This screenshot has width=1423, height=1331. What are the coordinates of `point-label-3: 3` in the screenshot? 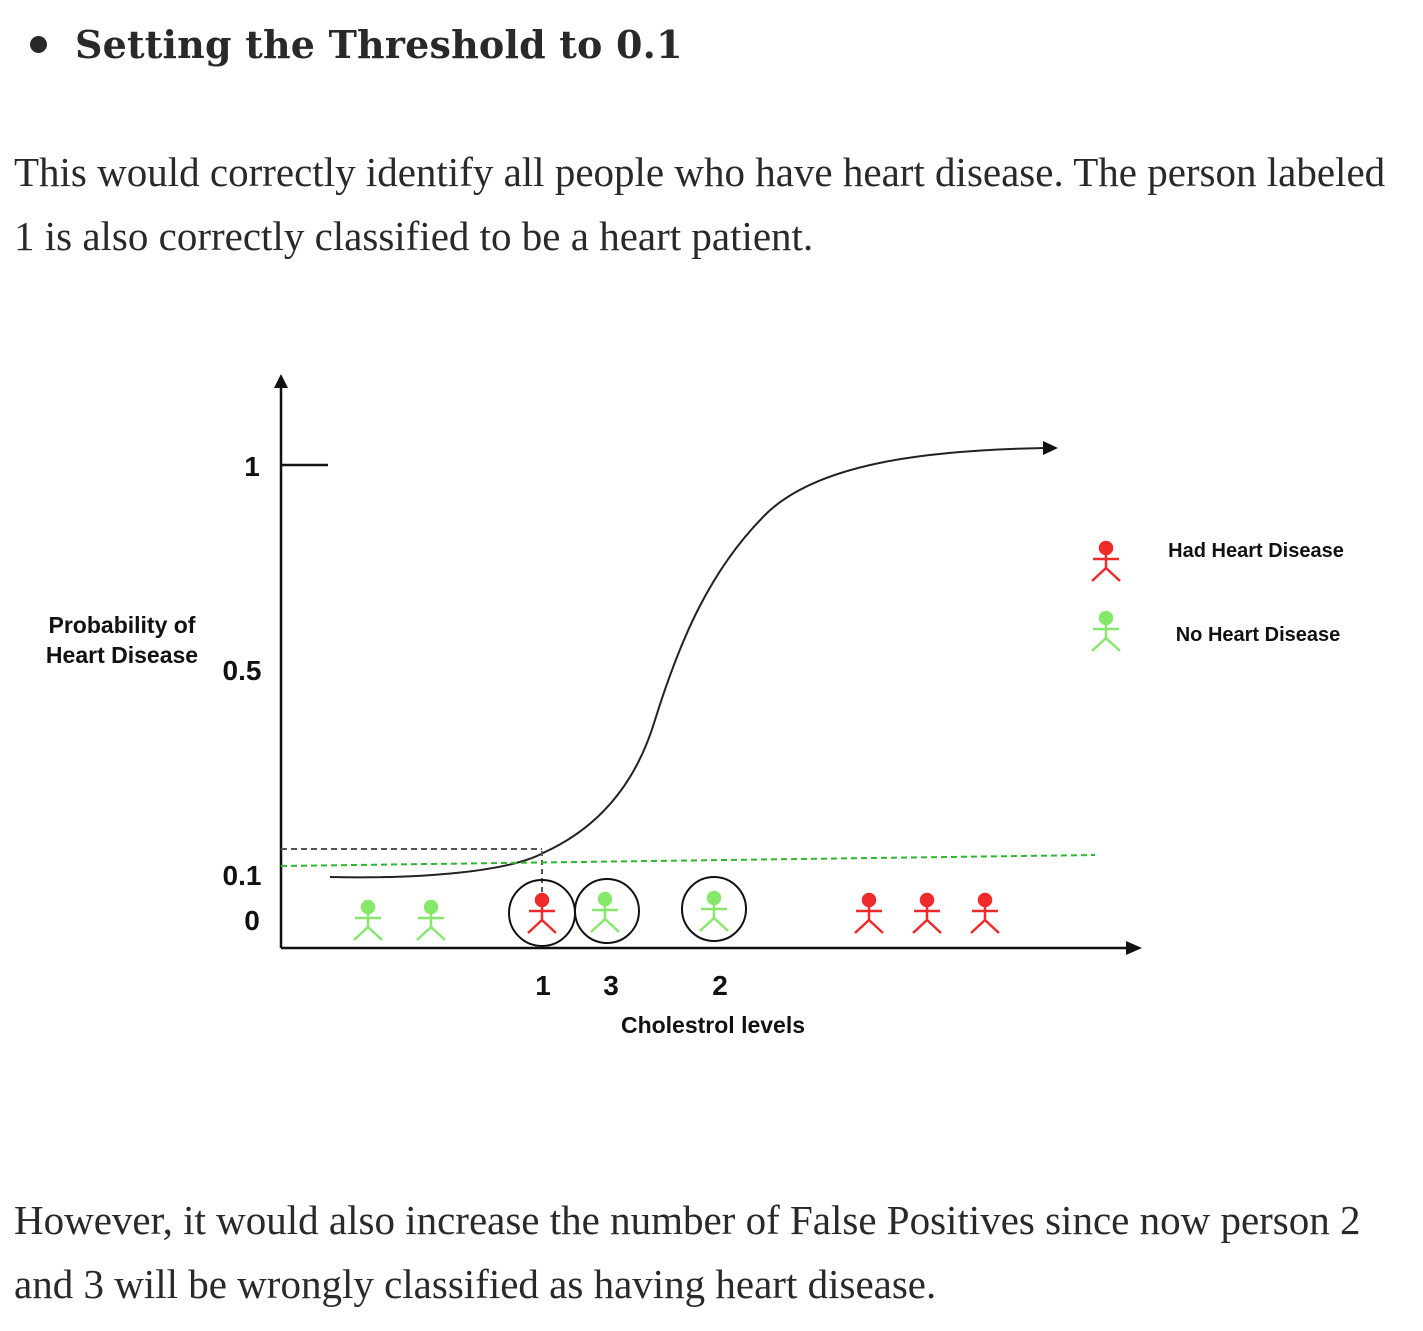 It's located at (611, 985).